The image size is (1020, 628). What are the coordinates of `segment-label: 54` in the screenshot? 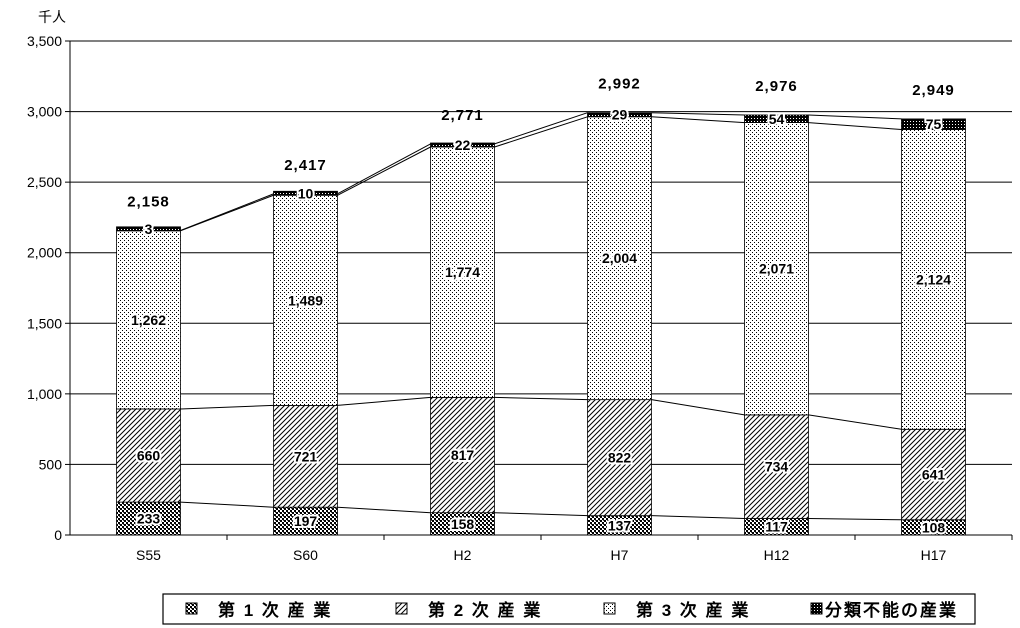 It's located at (777, 119).